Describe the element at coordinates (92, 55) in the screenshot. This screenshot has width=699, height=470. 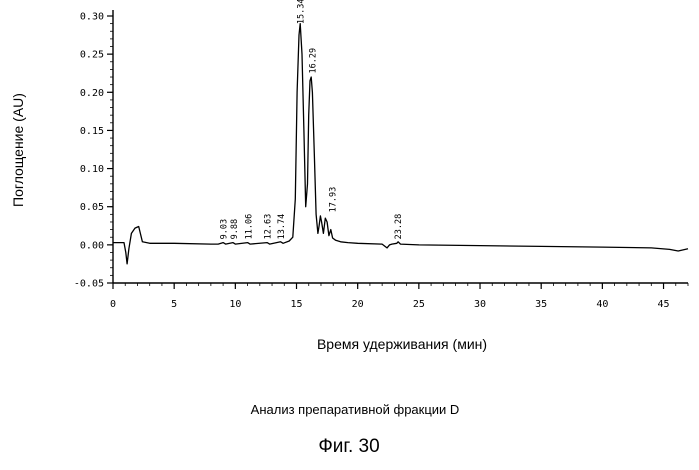
I see `y-tick-label: 0.25` at that location.